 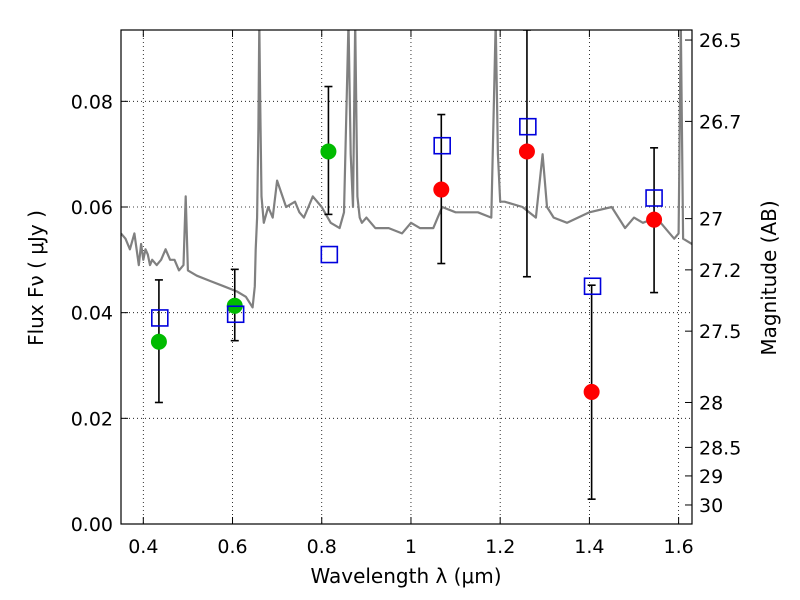 What do you see at coordinates (711, 477) in the screenshot?
I see `right-tick-label: 29` at bounding box center [711, 477].